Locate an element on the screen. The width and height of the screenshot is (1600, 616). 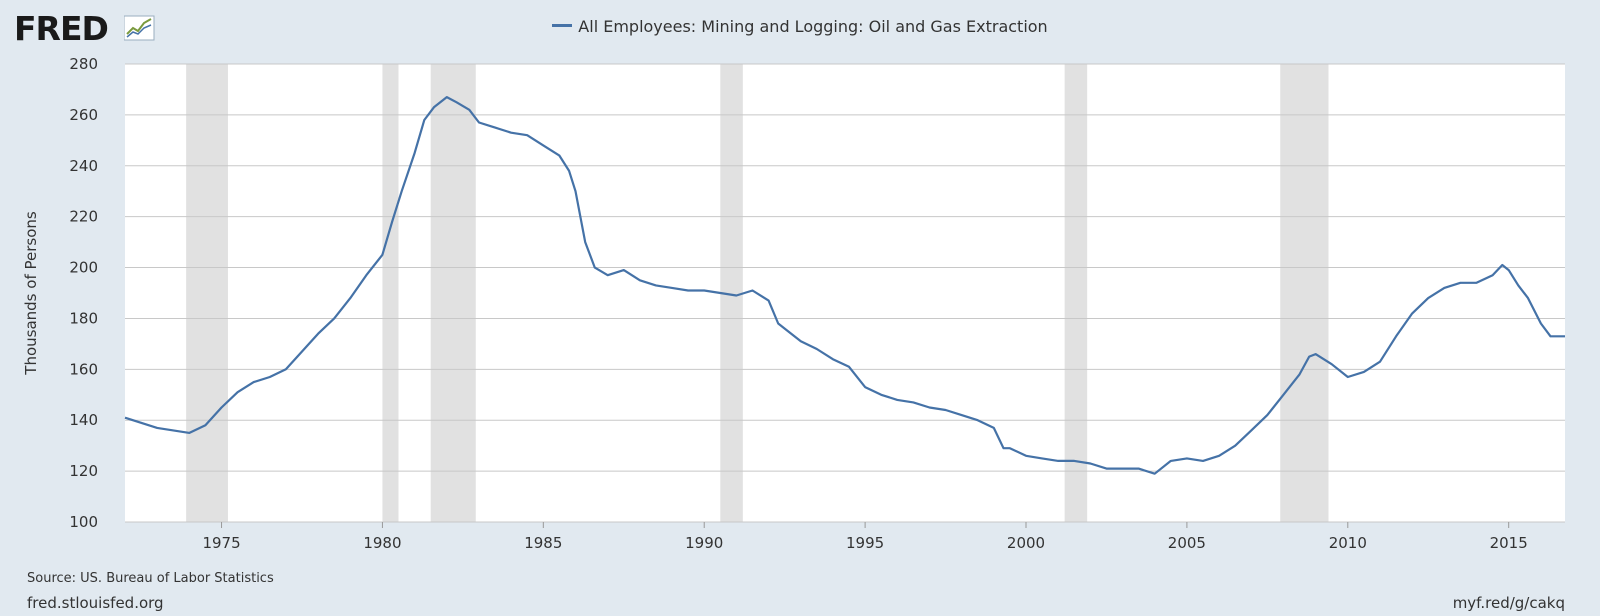
x-tick-label: 2000 is located at coordinates (1026, 543).